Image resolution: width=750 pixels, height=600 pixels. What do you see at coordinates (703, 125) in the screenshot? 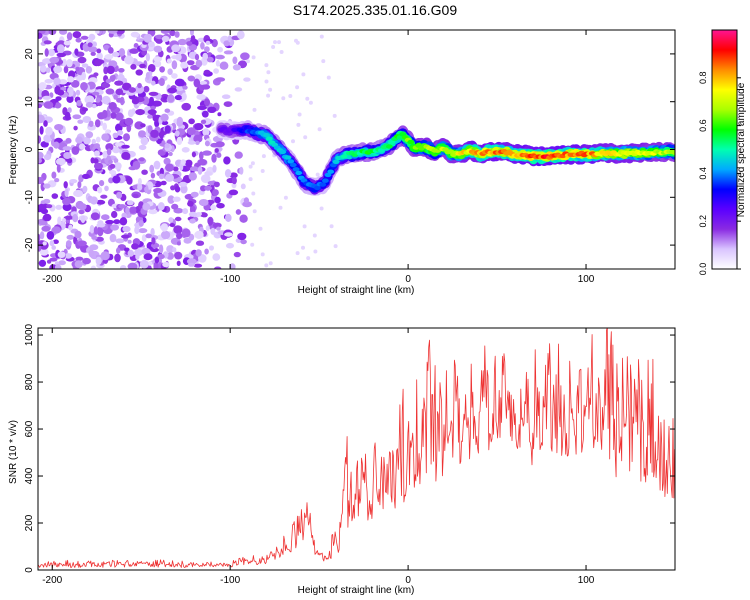
I see `colorbar-tick-label: 0.6` at bounding box center [703, 125].